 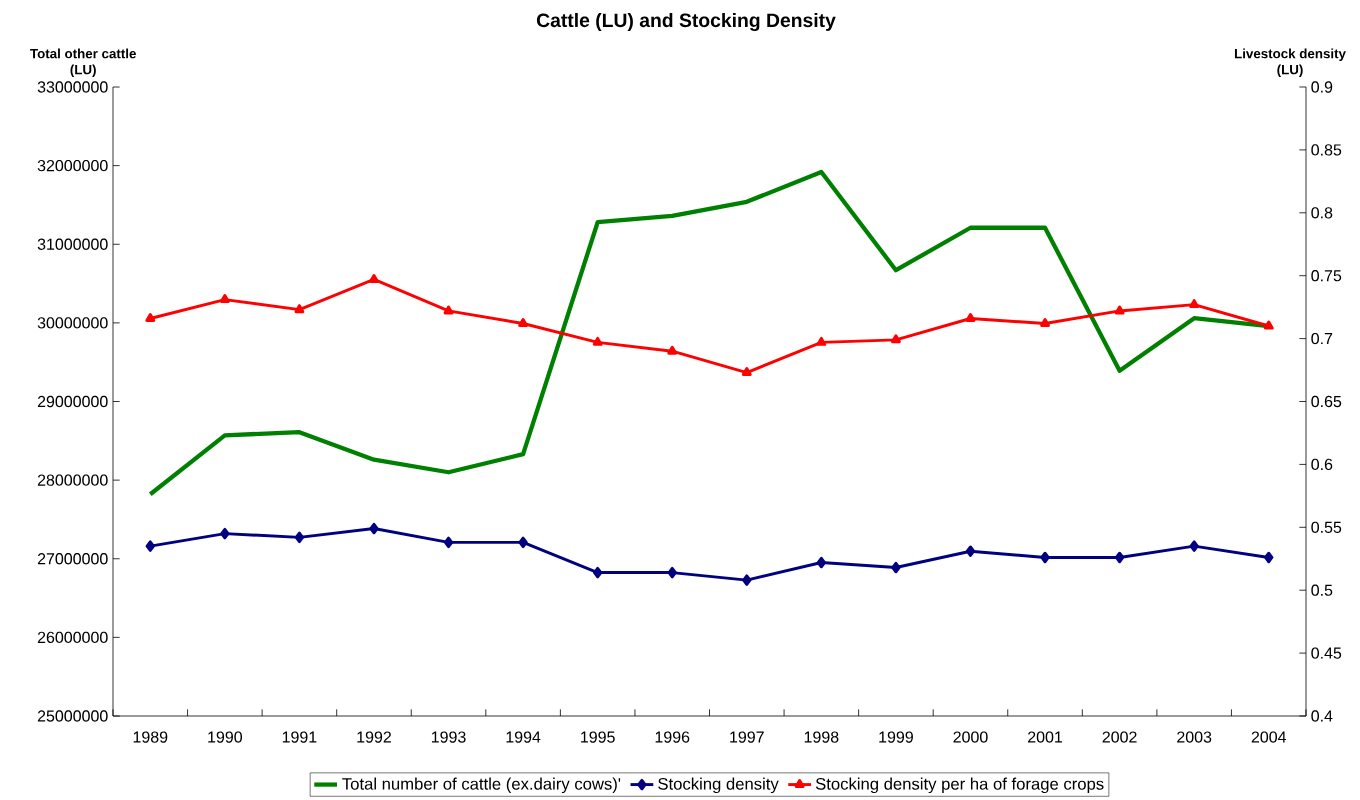 What do you see at coordinates (72, 165) in the screenshot?
I see `y-tick-label: 32000000` at bounding box center [72, 165].